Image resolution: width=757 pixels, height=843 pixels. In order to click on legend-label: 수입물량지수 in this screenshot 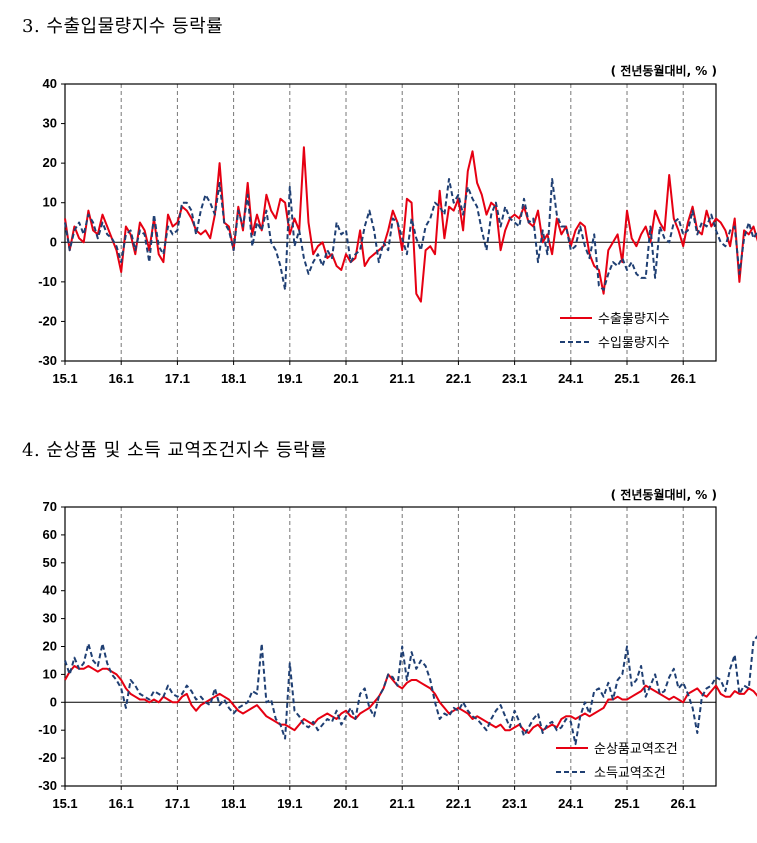, I will do `click(634, 343)`.